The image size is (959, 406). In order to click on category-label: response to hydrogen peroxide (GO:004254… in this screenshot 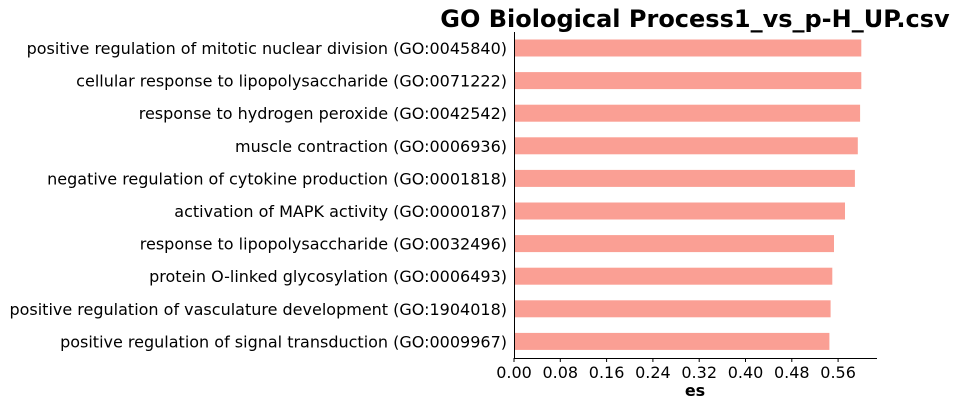, I will do `click(323, 113)`.